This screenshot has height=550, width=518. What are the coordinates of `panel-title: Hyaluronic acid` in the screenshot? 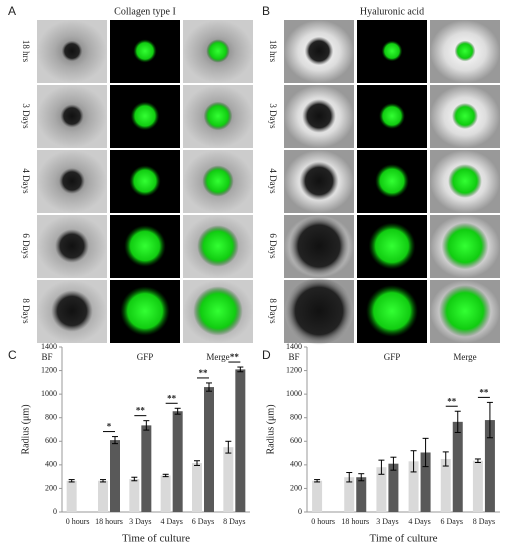 It's located at (392, 11).